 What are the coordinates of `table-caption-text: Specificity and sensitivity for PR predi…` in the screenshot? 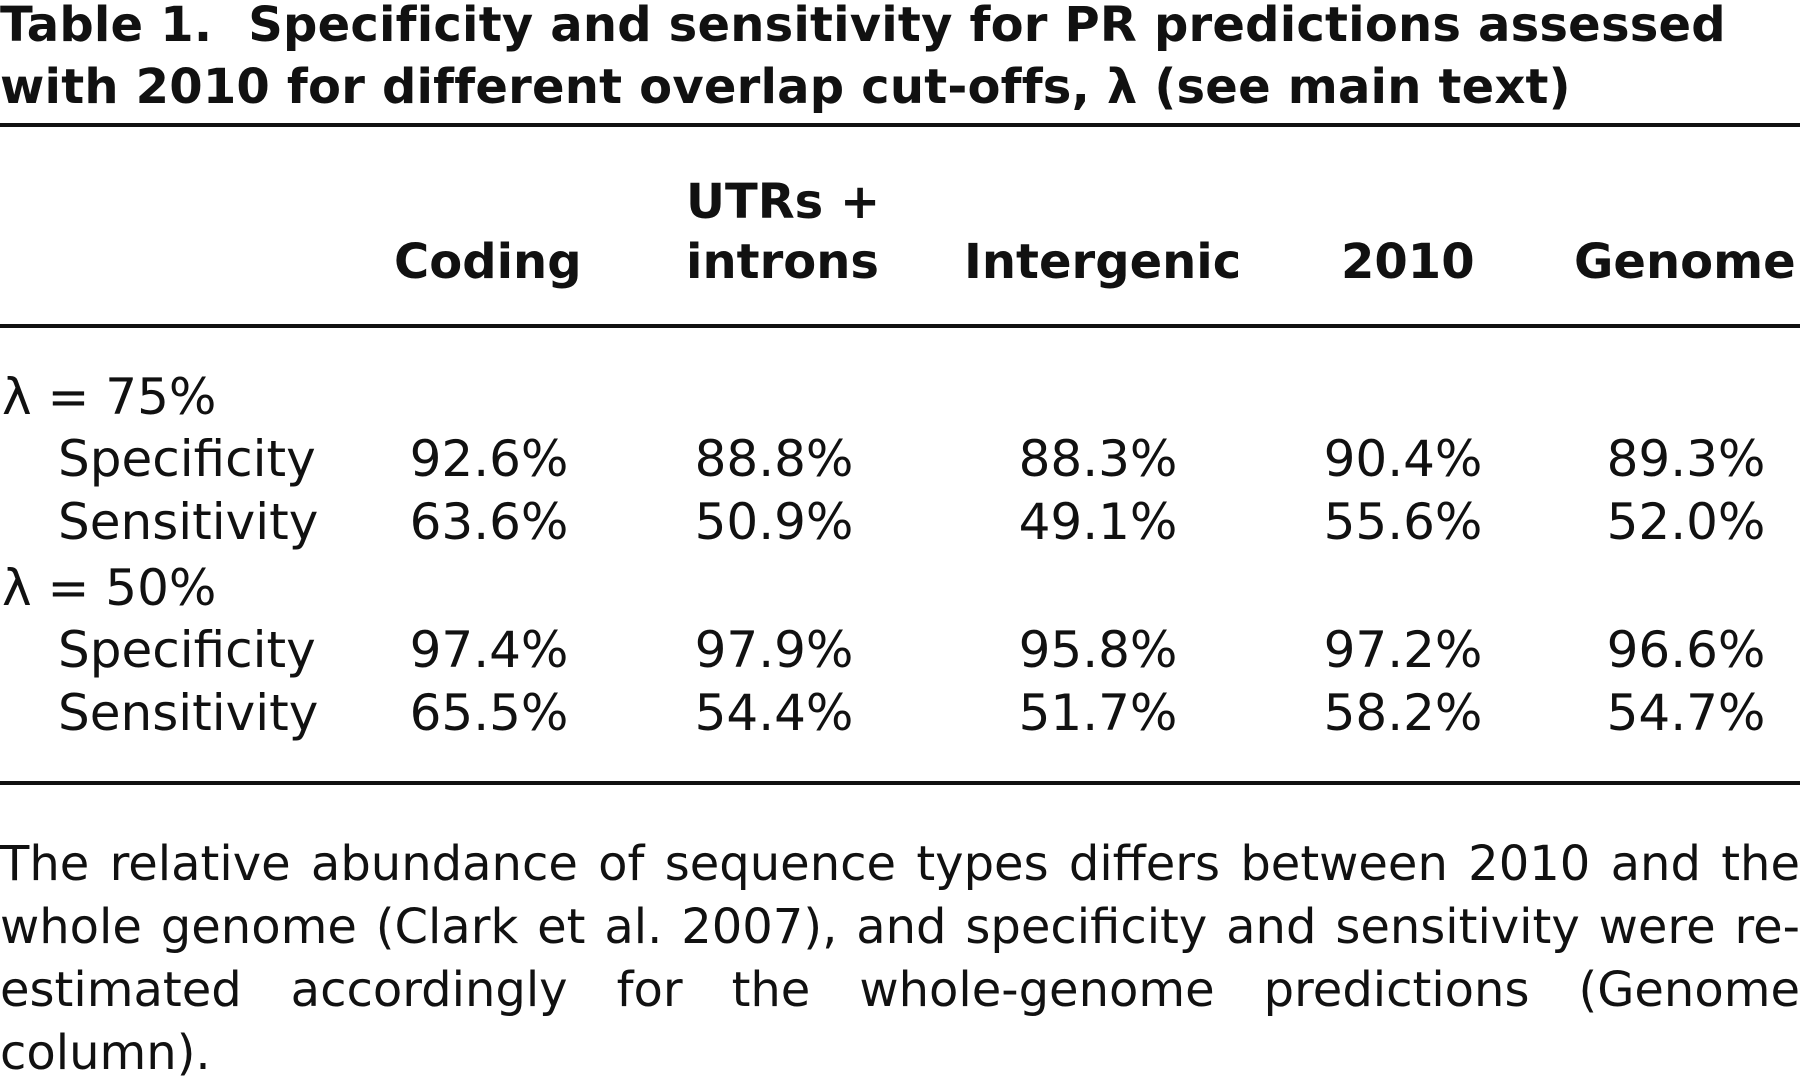 It's located at (863, 57).